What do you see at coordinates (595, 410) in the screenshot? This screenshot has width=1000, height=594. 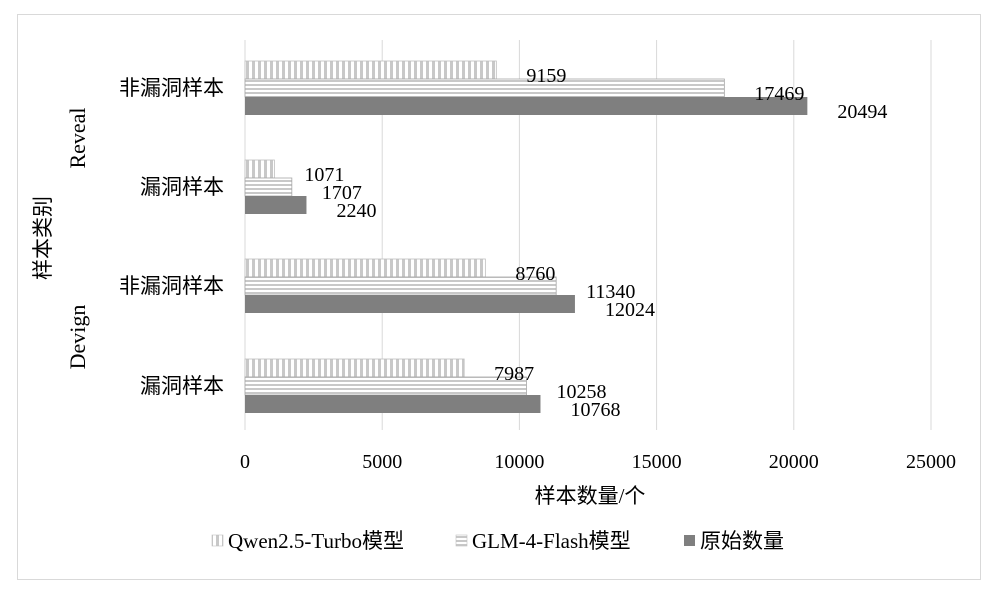 I see `data-label: 10768` at bounding box center [595, 410].